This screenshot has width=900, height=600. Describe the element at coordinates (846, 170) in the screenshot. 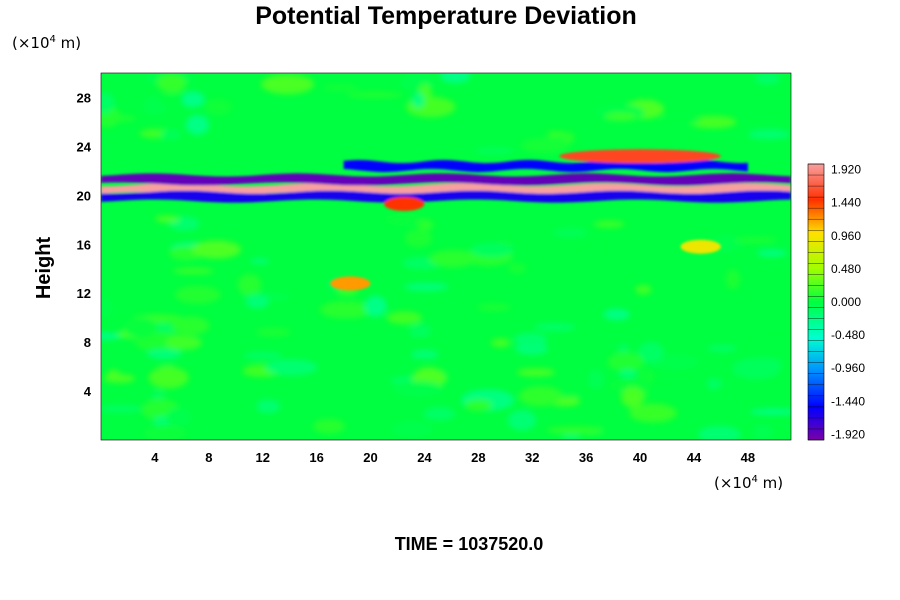

I see `colorbar-tick-label: 1.920` at that location.